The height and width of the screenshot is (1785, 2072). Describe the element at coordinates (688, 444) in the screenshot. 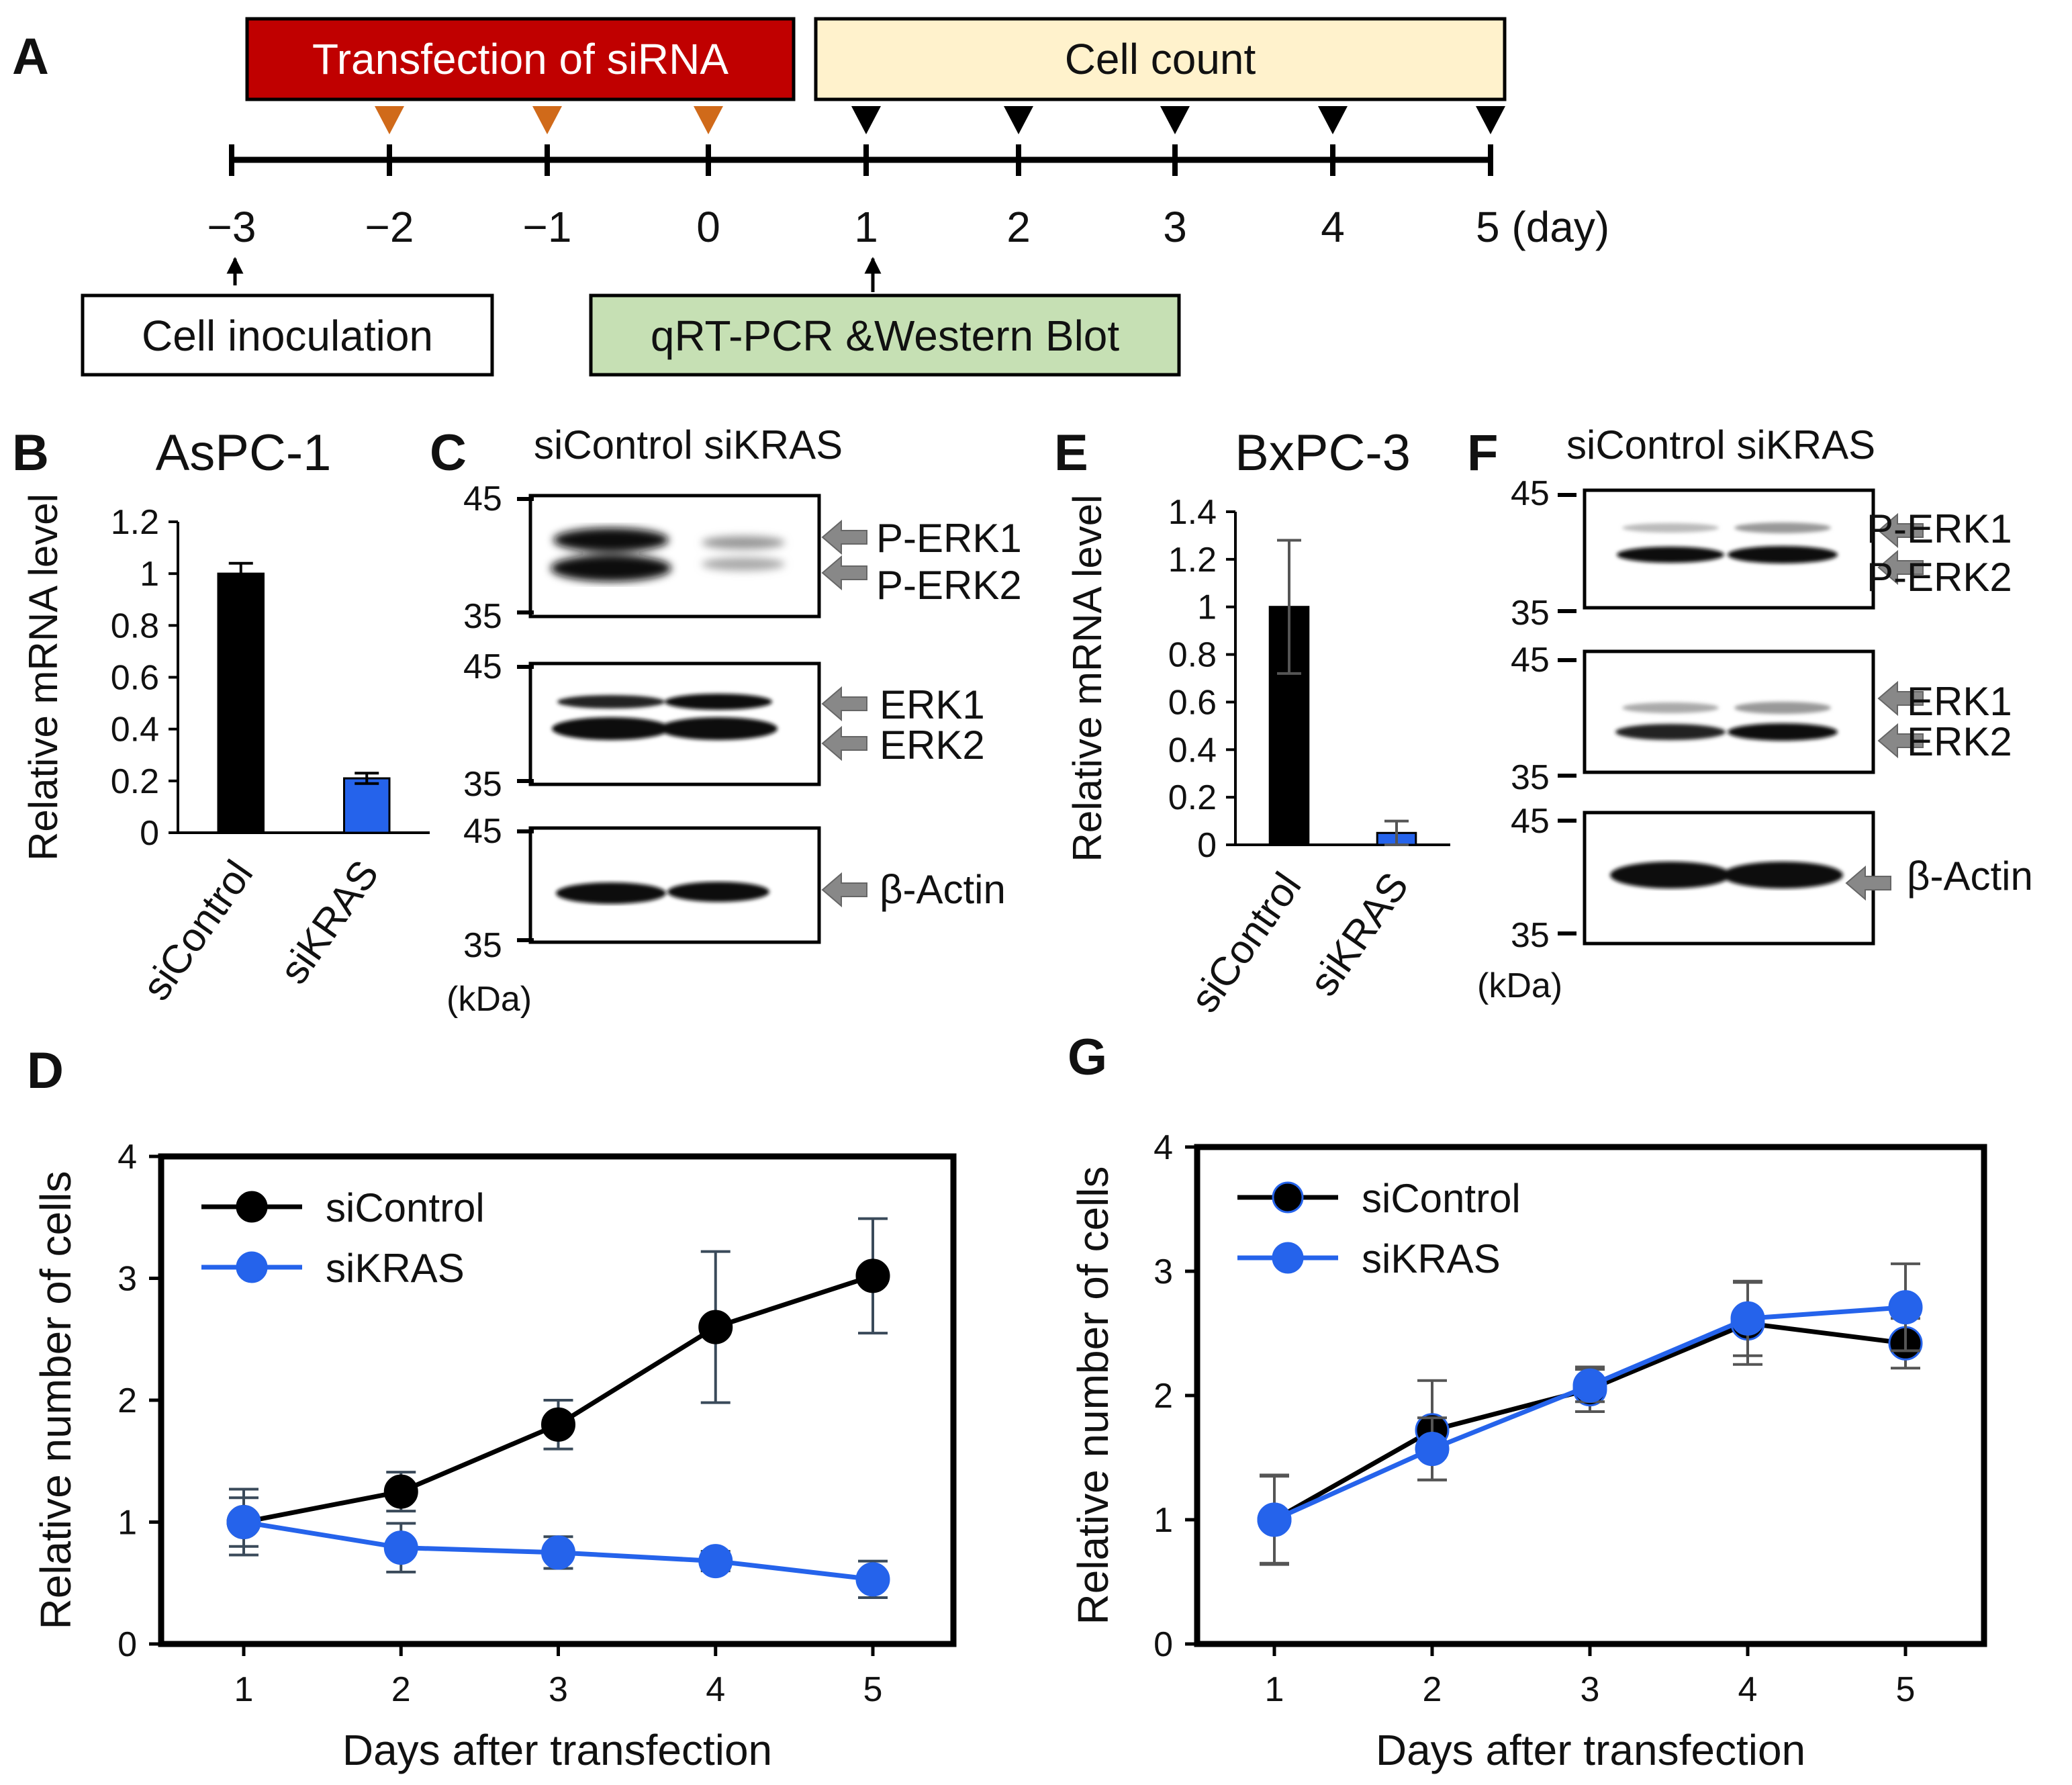

I see `blot-c-header: siControl siKRAS` at that location.